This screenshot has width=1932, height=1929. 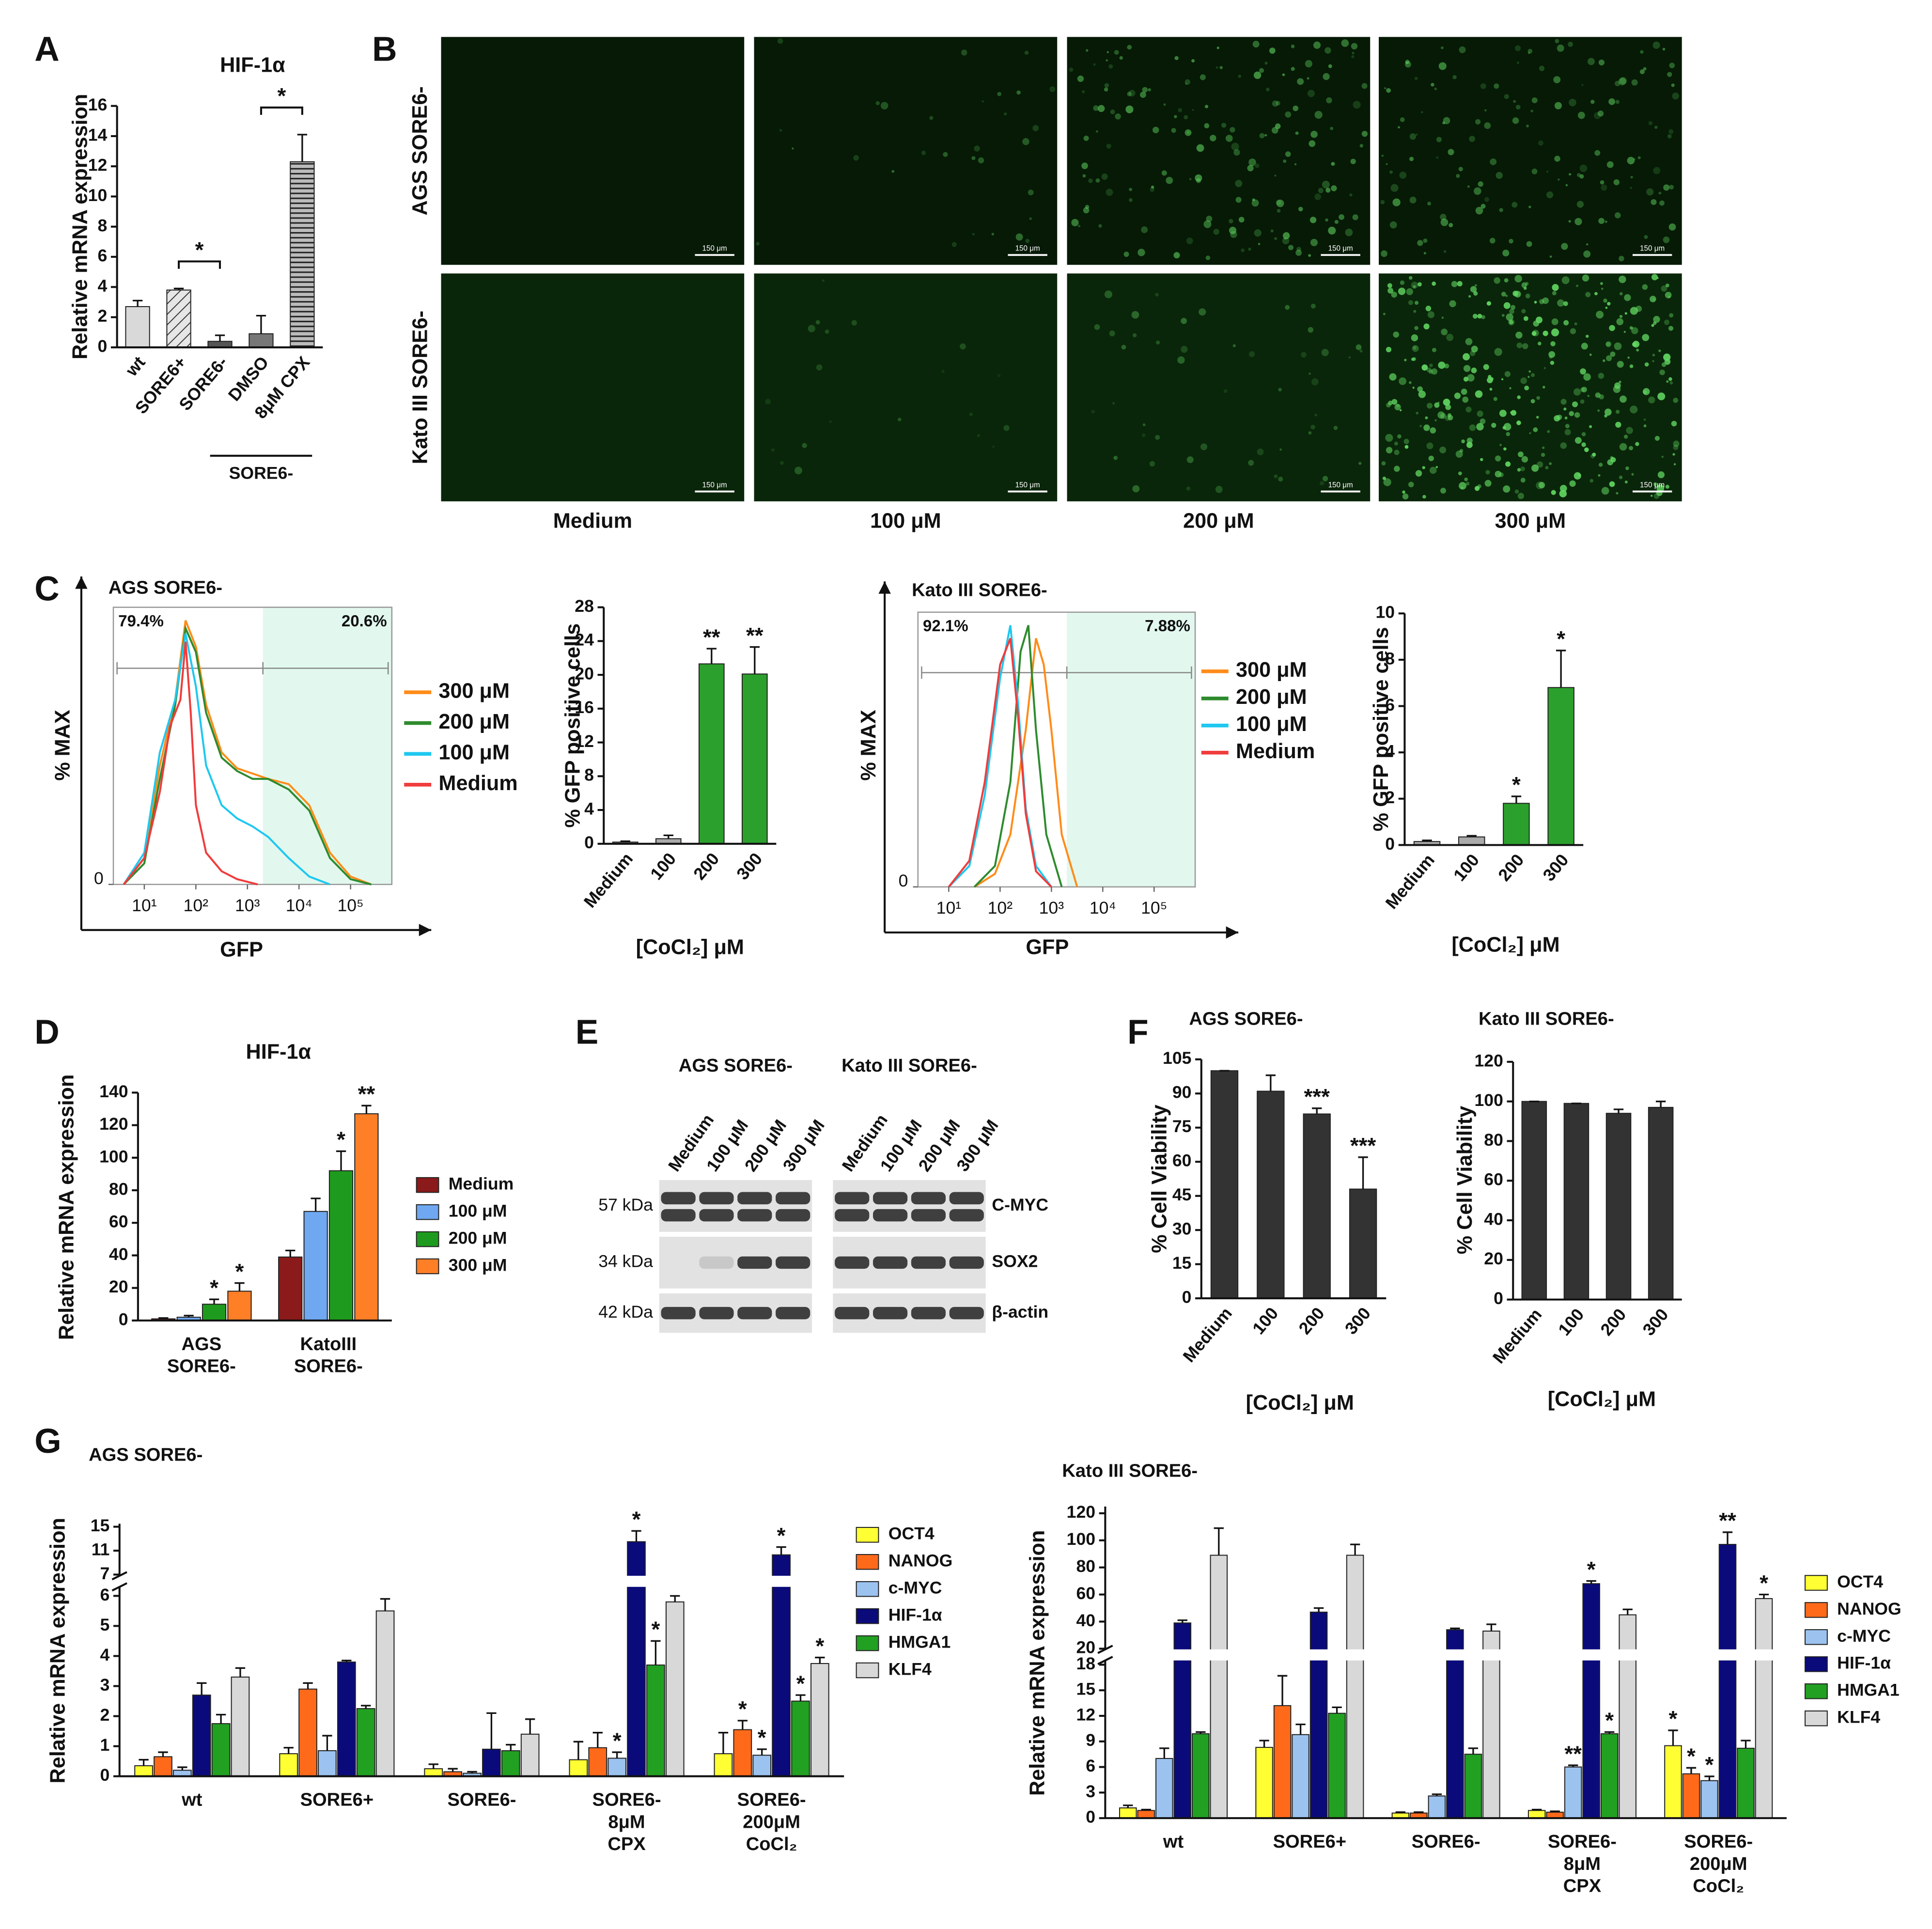 I want to click on legend-label: NANOG, so click(x=920, y=1561).